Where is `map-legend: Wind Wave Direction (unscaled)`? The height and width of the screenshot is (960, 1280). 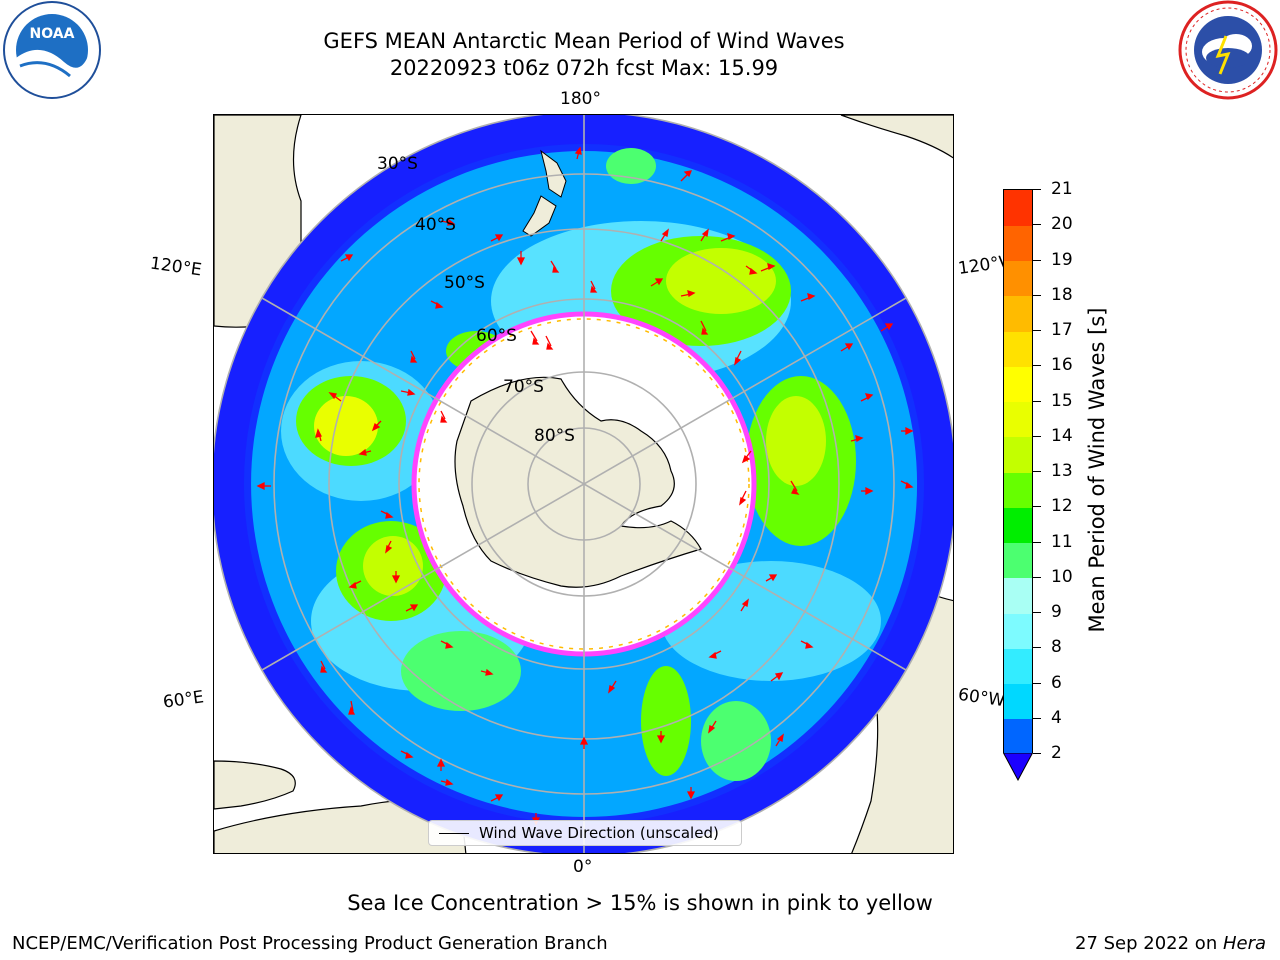 map-legend: Wind Wave Direction (unscaled) is located at coordinates (585, 833).